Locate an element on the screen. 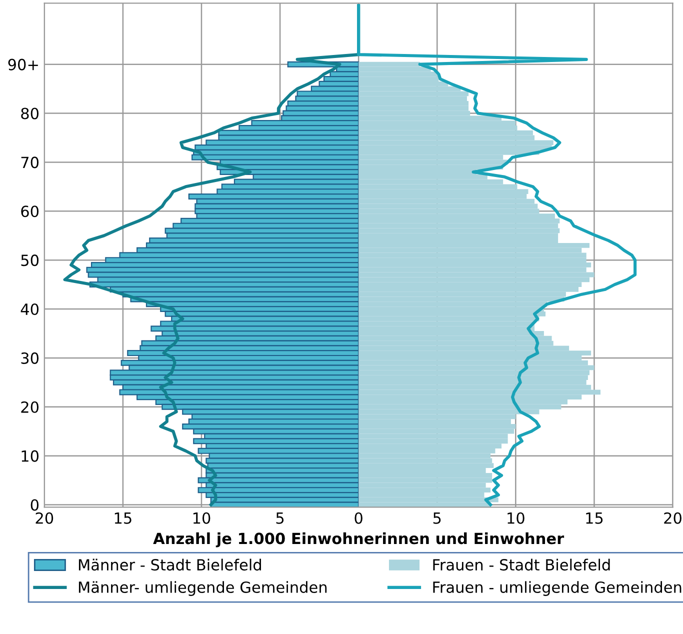 This screenshot has width=683, height=634. x-axis-title: Anzahl je 1.000 Einwohnerinnen und Einwohner is located at coordinates (358, 540).